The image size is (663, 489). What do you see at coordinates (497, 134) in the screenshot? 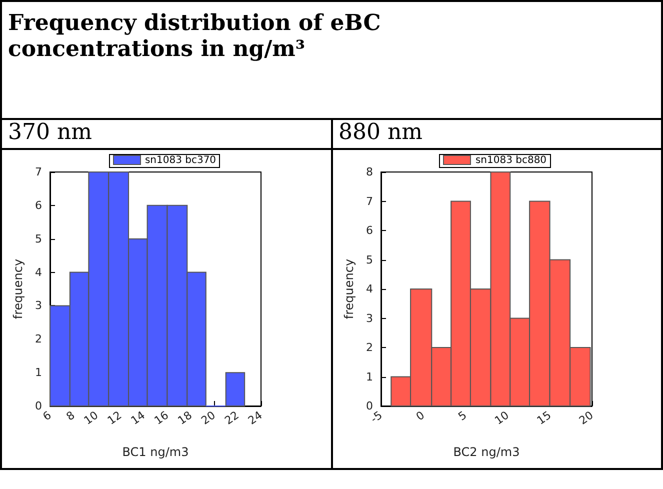
I see `chart-subtitle: 880 nm` at bounding box center [497, 134].